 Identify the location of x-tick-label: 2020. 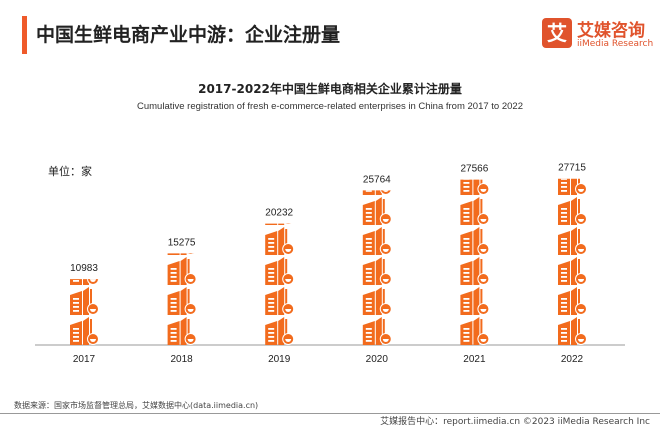
(377, 359).